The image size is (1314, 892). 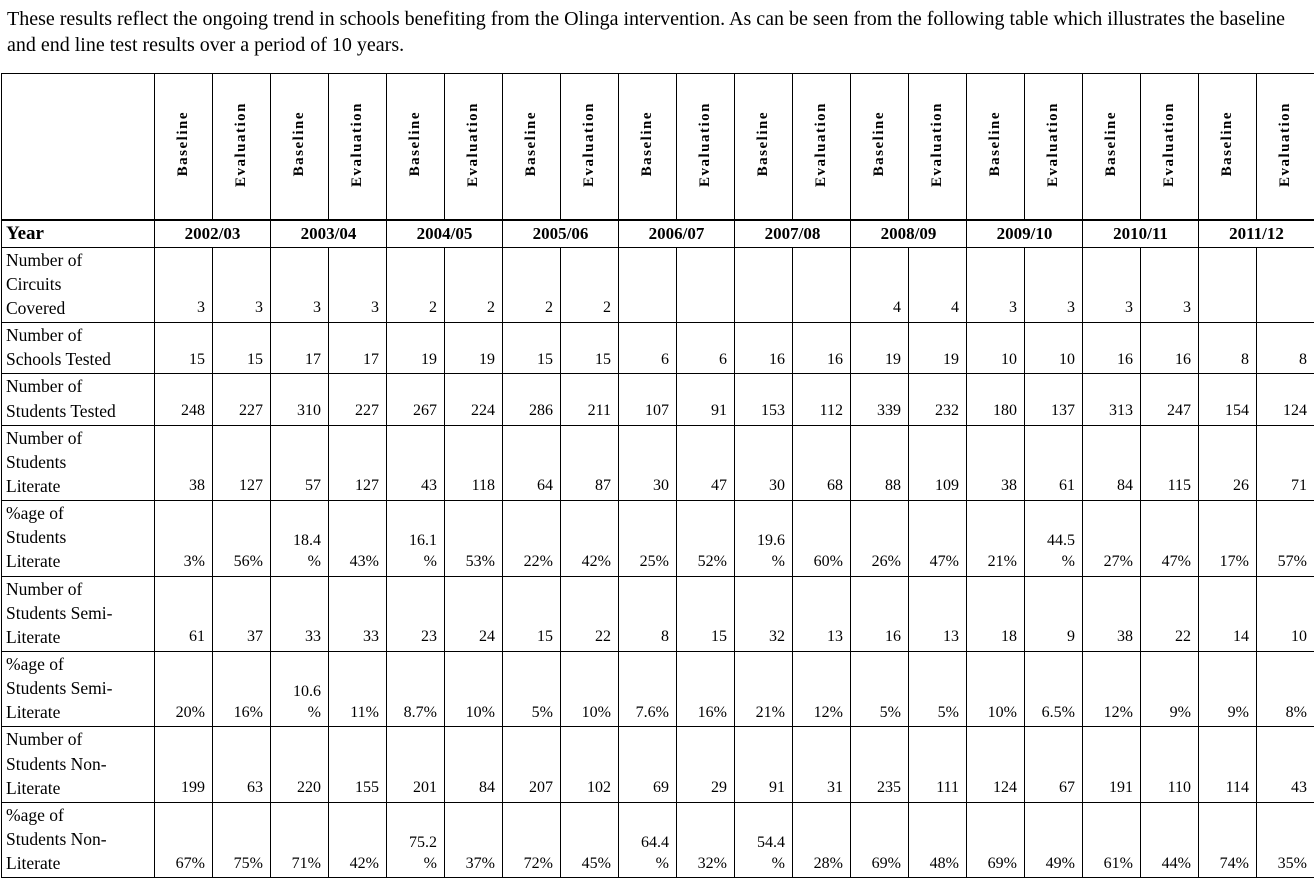 What do you see at coordinates (1227, 614) in the screenshot?
I see `value-cell: 14` at bounding box center [1227, 614].